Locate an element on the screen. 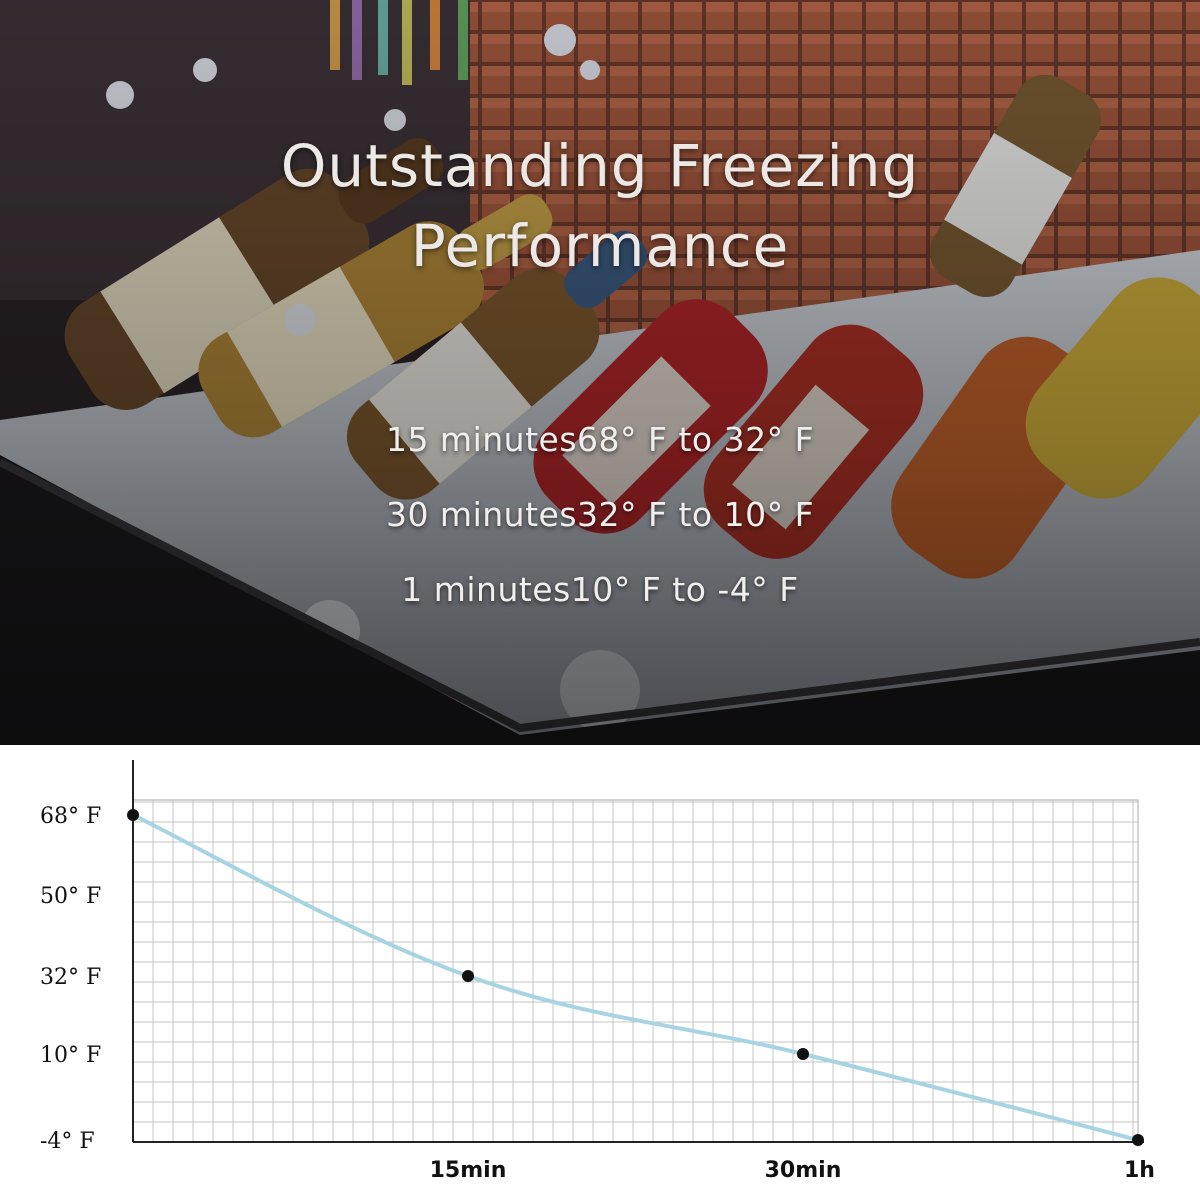 This screenshot has width=1200, height=1204. x-tick-label: 15min is located at coordinates (468, 1170).